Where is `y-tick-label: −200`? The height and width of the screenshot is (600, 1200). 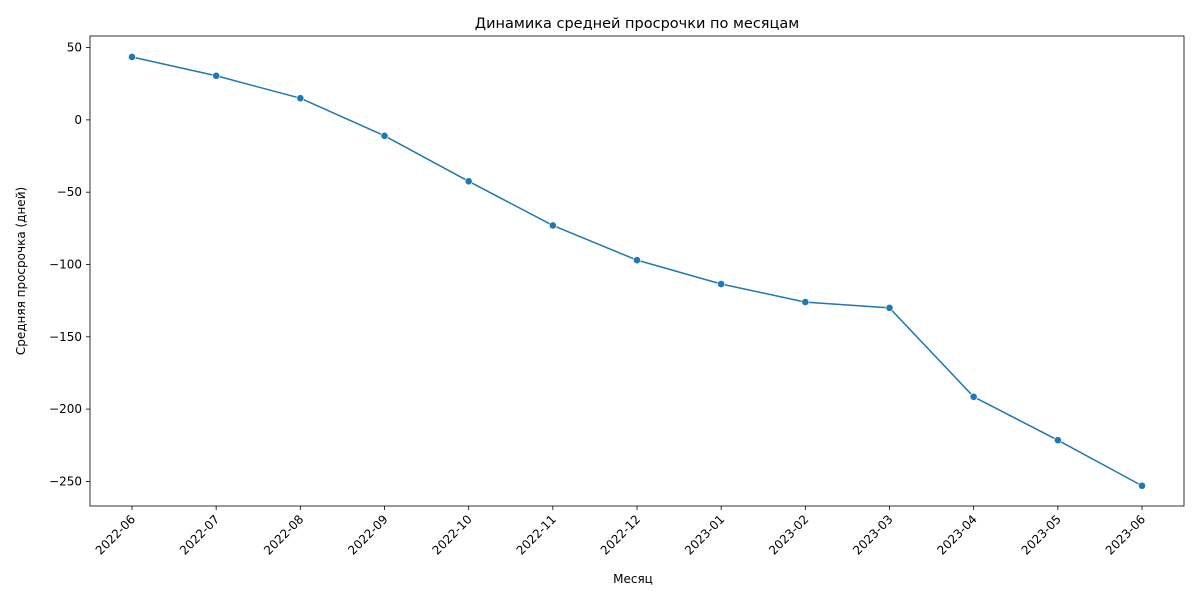 y-tick-label: −200 is located at coordinates (65, 409).